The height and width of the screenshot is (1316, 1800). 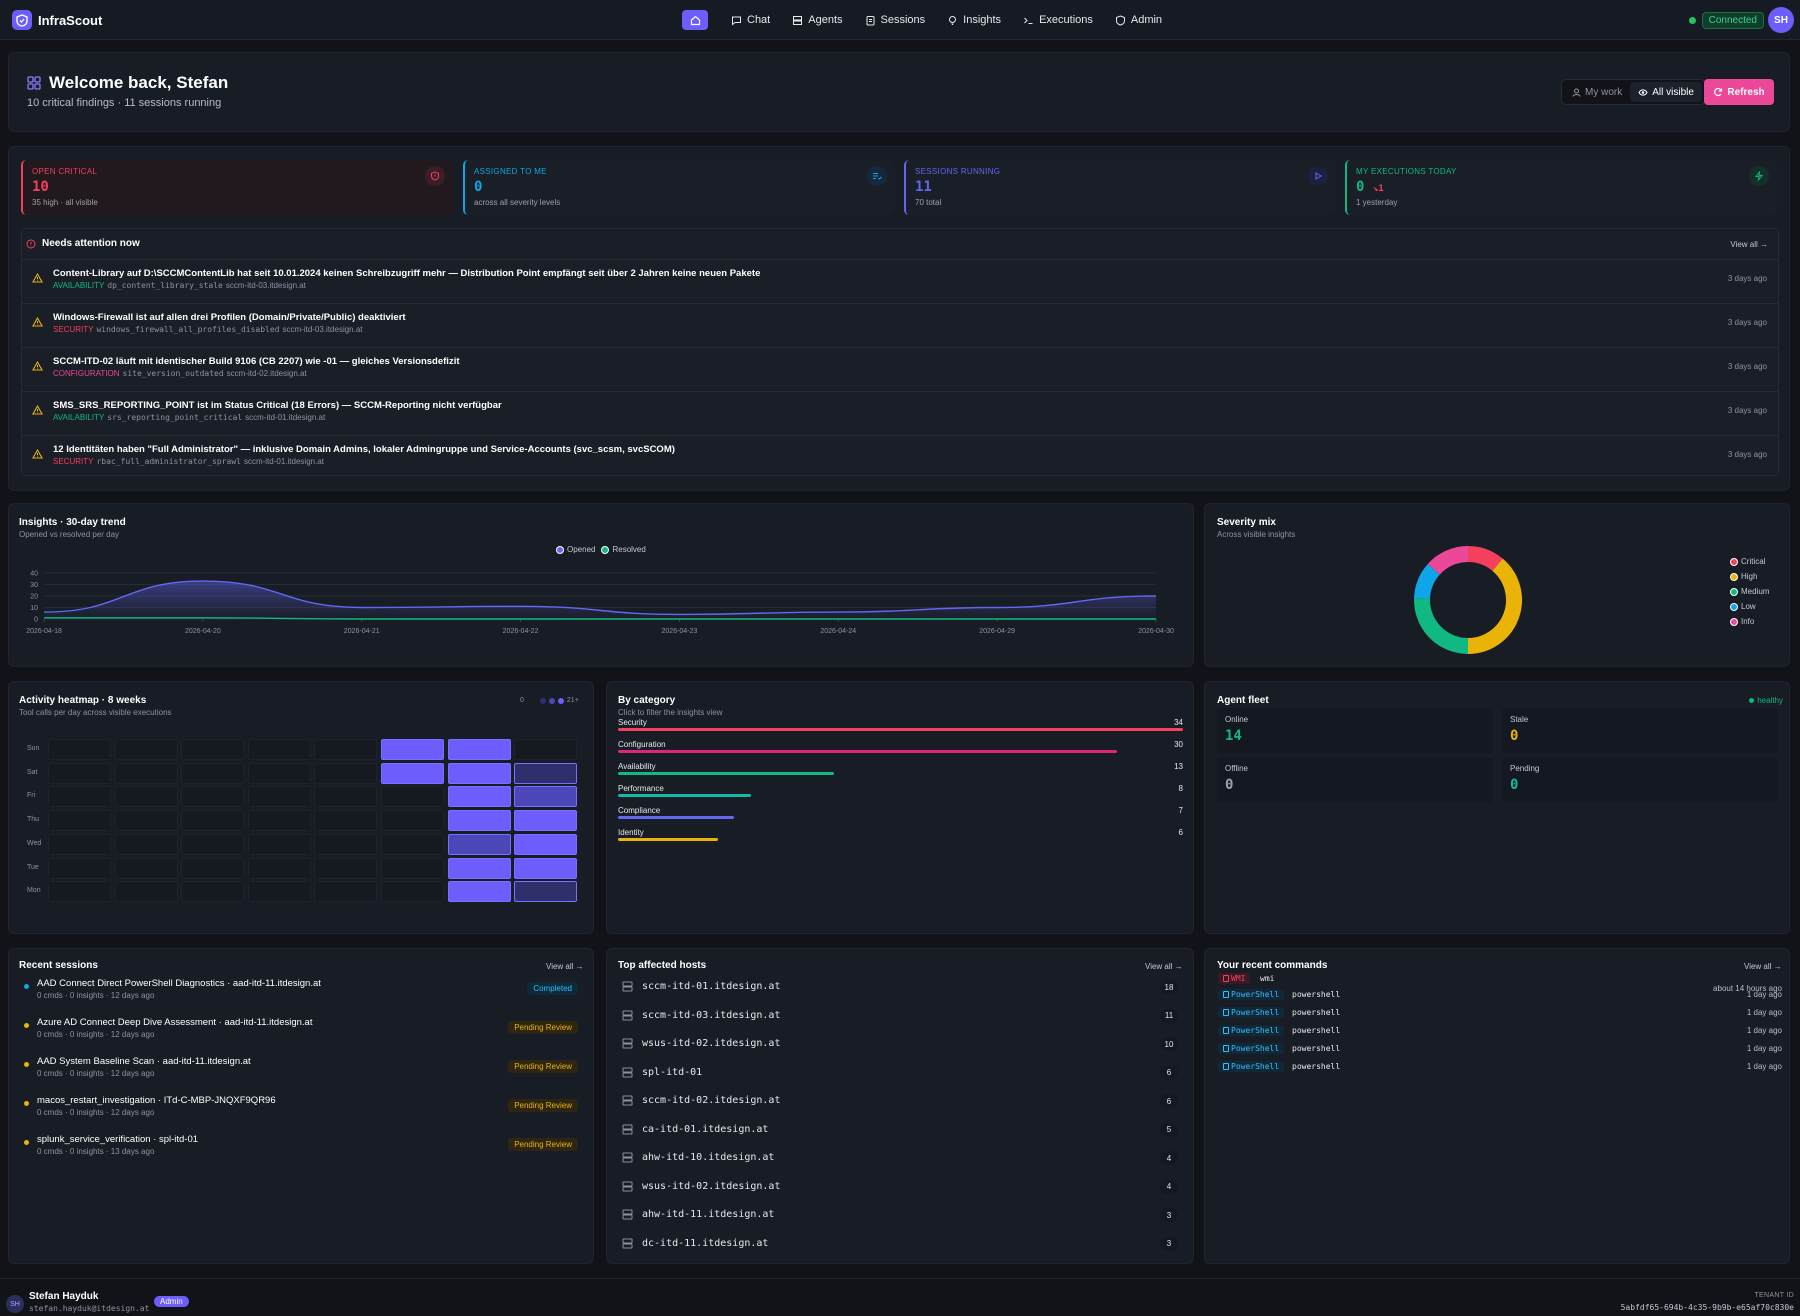 I want to click on host-row: spl-itd-01 6, so click(x=899, y=1075).